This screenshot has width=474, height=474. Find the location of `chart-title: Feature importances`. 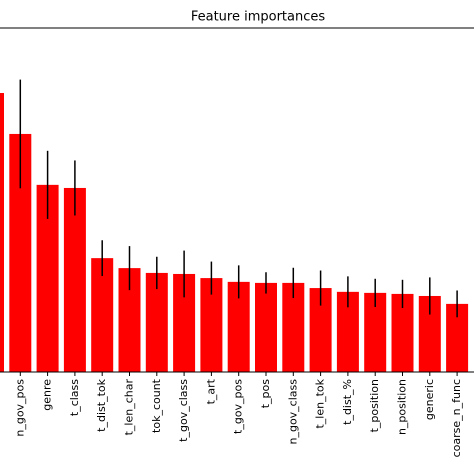

chart-title: Feature importances is located at coordinates (258, 17).